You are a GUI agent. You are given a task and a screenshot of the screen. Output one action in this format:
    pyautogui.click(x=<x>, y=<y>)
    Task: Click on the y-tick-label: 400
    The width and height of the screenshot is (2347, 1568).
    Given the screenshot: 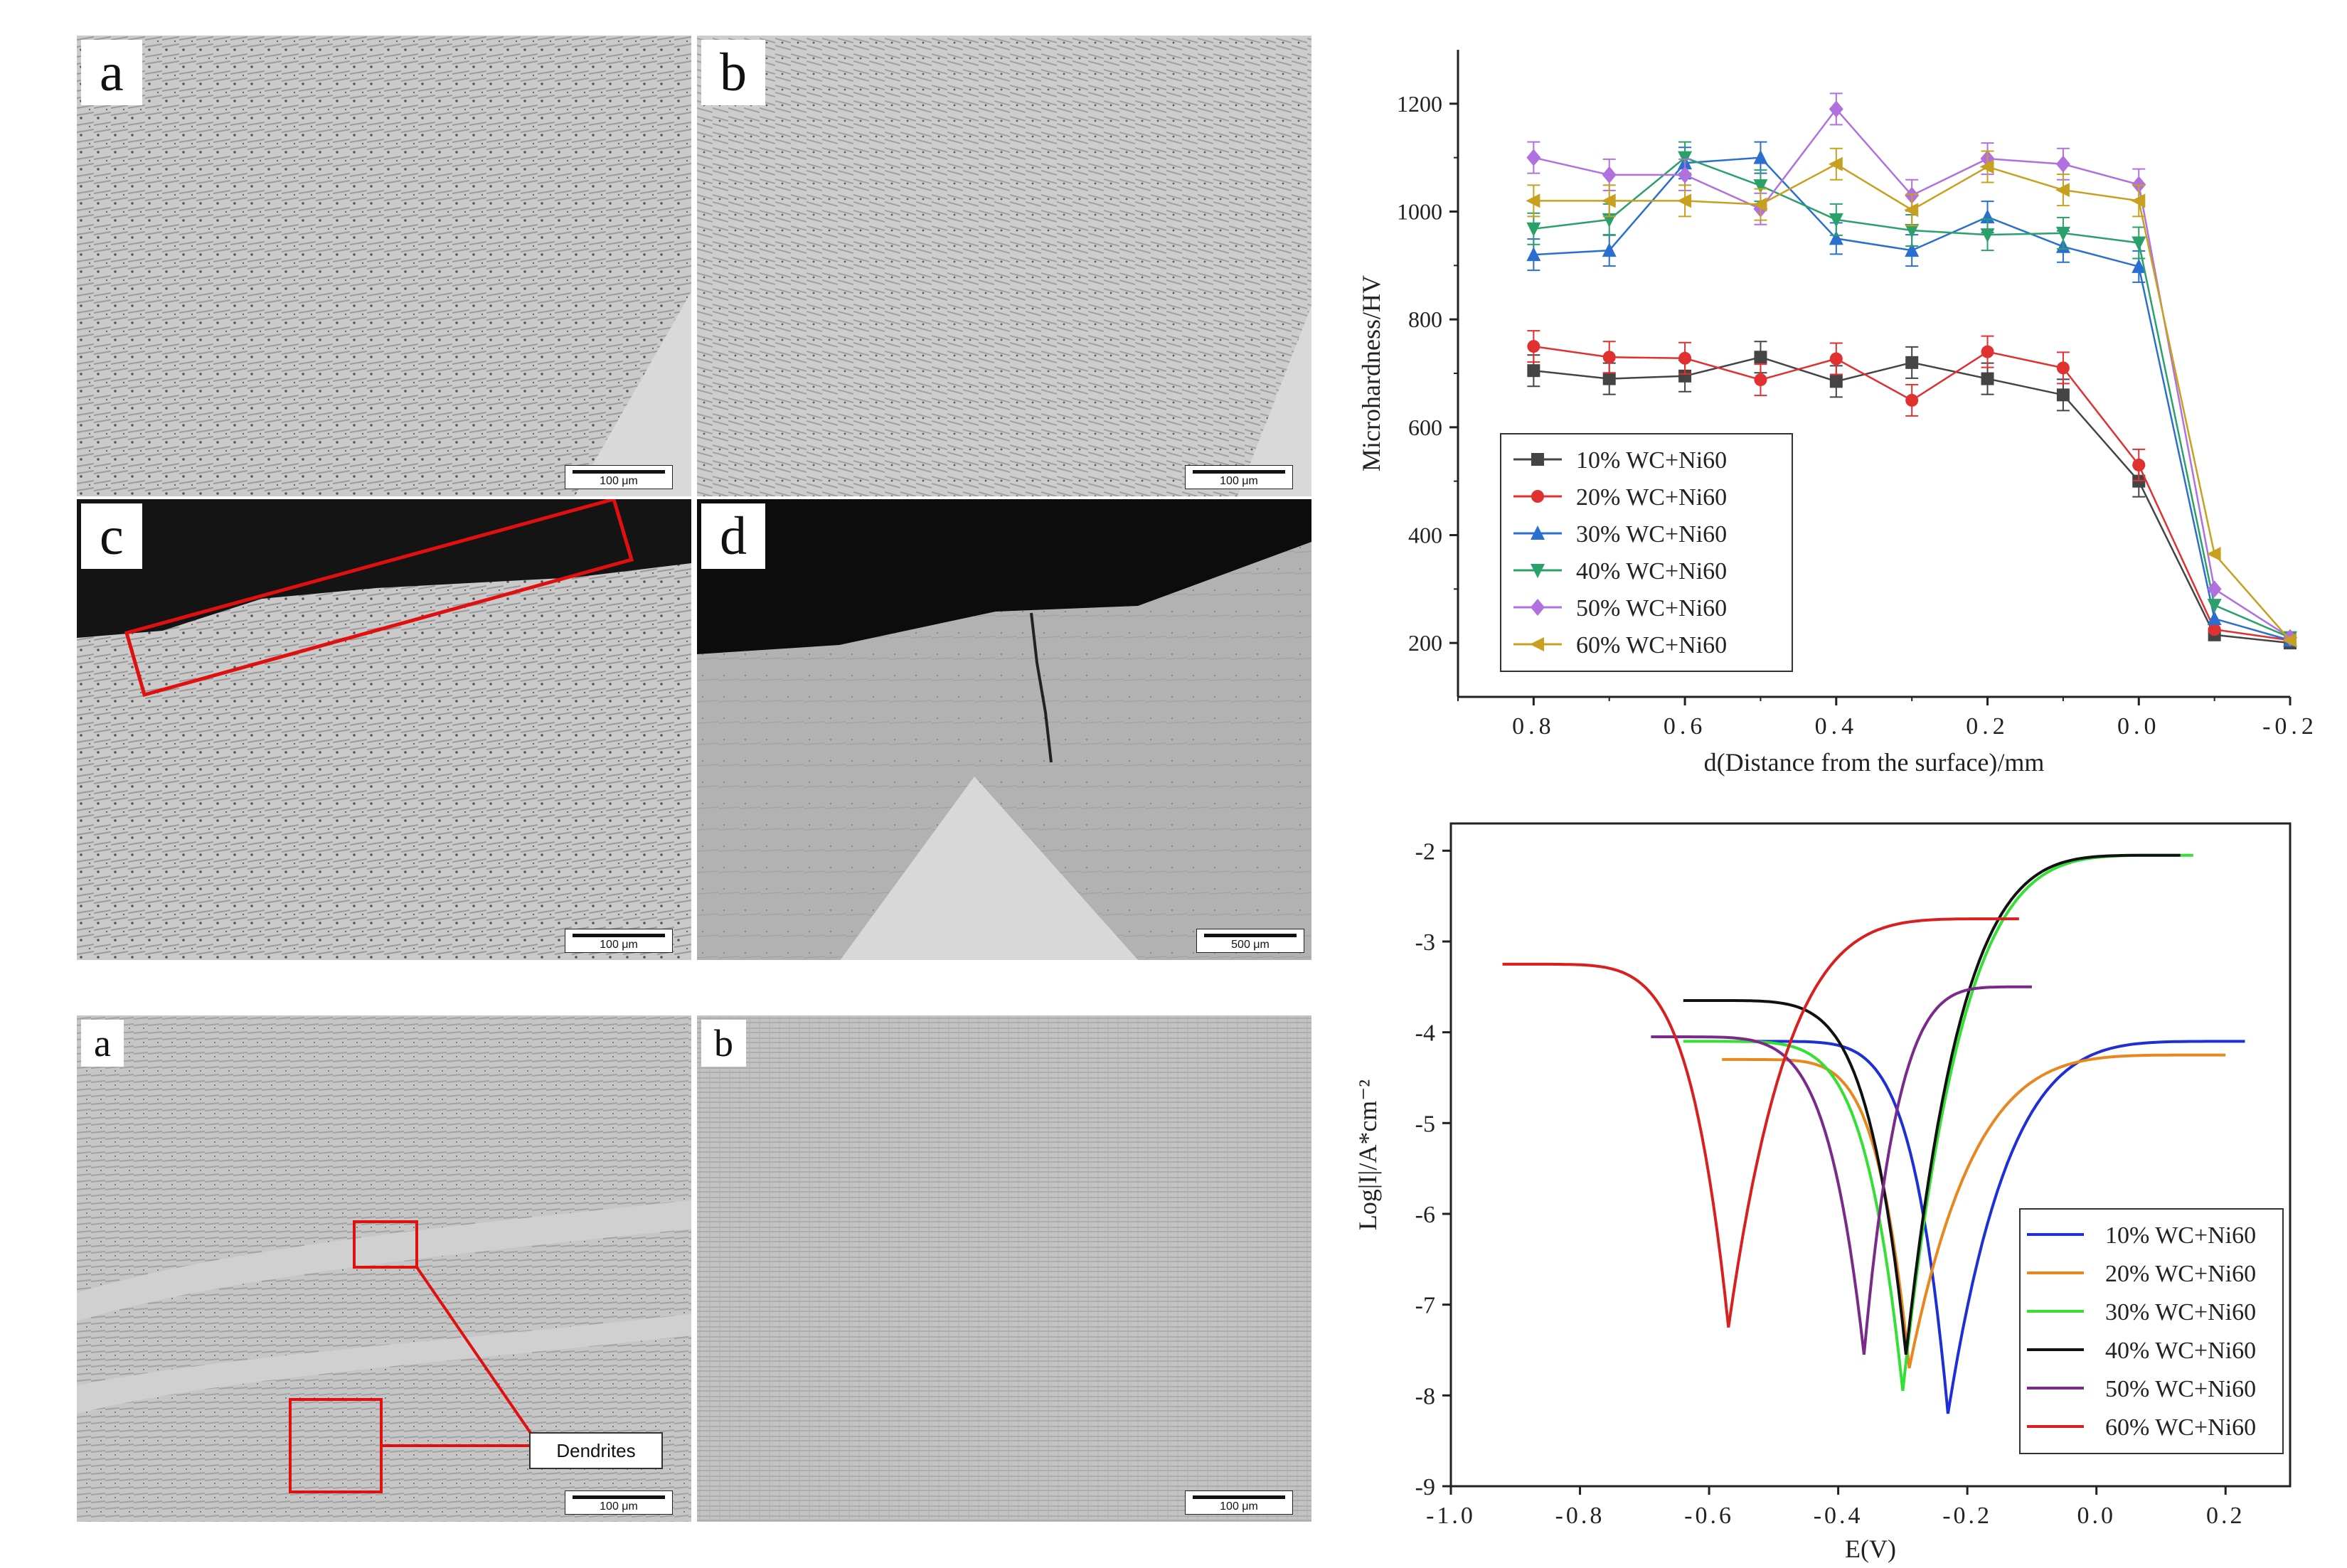 What is the action you would take?
    pyautogui.click(x=1425, y=535)
    